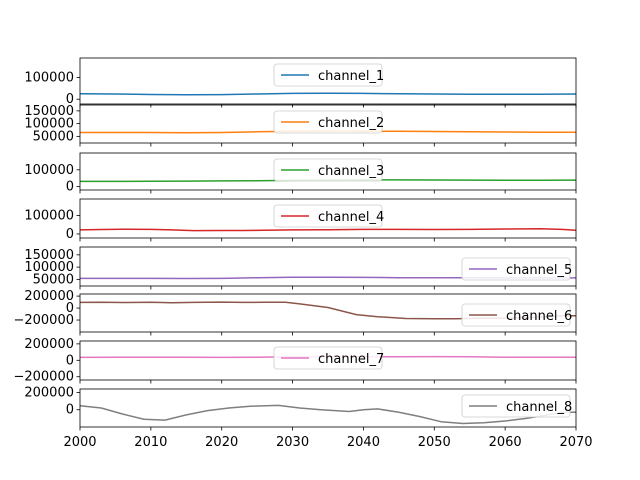  I want to click on legend: channel_5, so click(516, 269).